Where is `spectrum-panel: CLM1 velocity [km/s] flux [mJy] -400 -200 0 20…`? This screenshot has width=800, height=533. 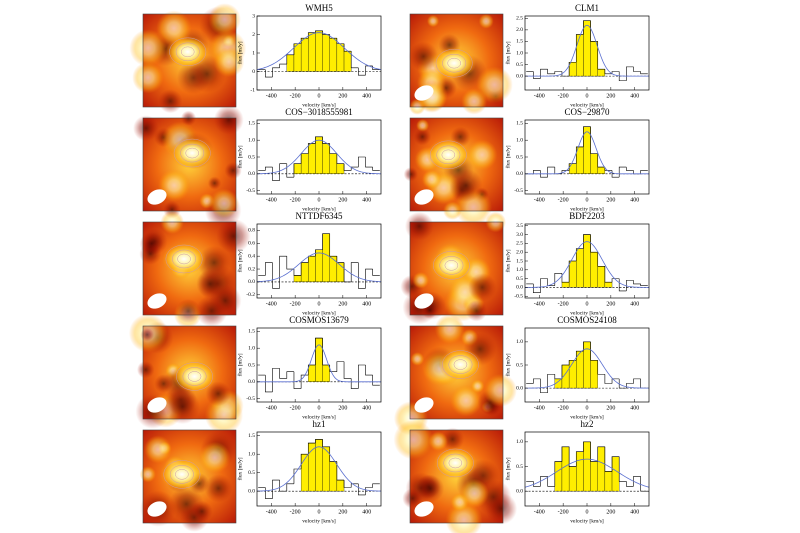 spectrum-panel: CLM1 velocity [km/s] flux [mJy] -400 -200 0 20… is located at coordinates (577, 55).